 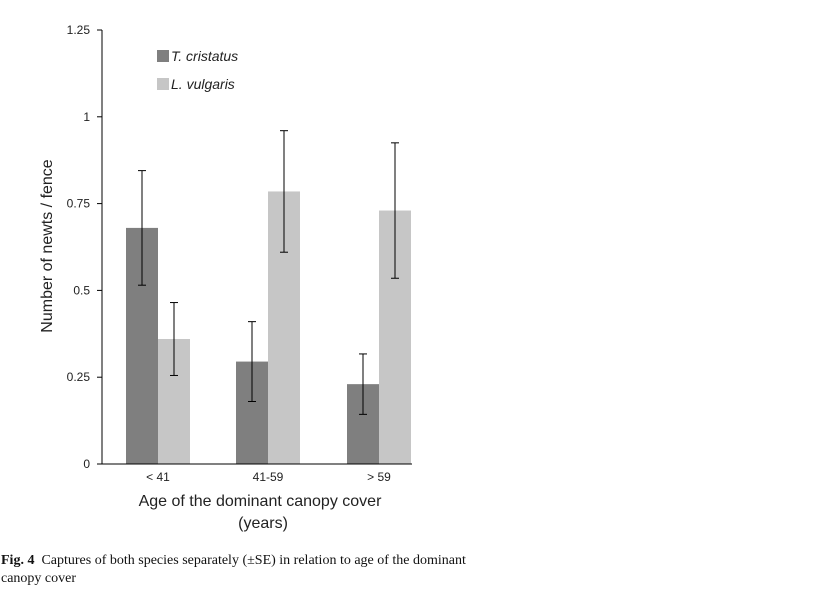 I want to click on x-tick-label: 41-59, so click(x=268, y=477).